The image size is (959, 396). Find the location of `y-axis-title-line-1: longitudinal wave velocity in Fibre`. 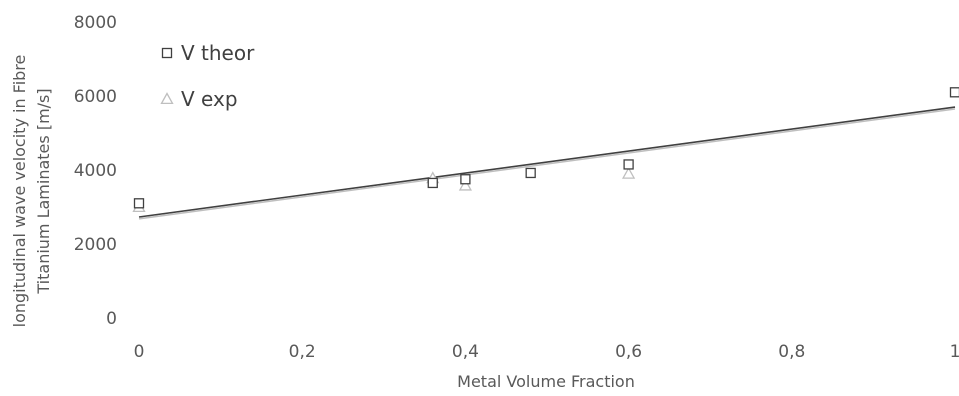

y-axis-title-line-1: longitudinal wave velocity in Fibre is located at coordinates (19, 191).